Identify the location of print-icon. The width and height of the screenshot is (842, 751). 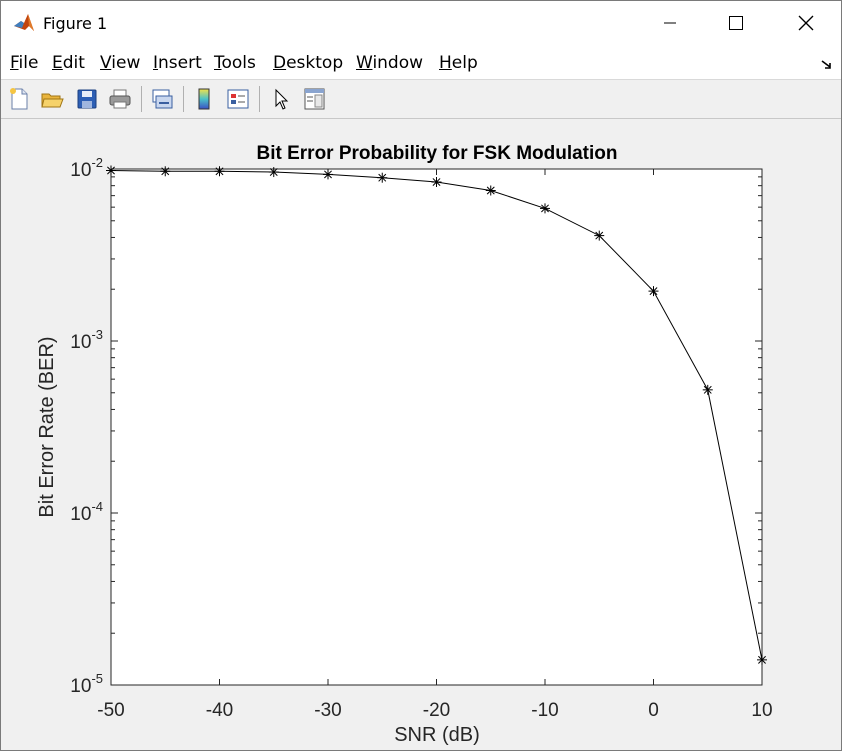
(120, 99).